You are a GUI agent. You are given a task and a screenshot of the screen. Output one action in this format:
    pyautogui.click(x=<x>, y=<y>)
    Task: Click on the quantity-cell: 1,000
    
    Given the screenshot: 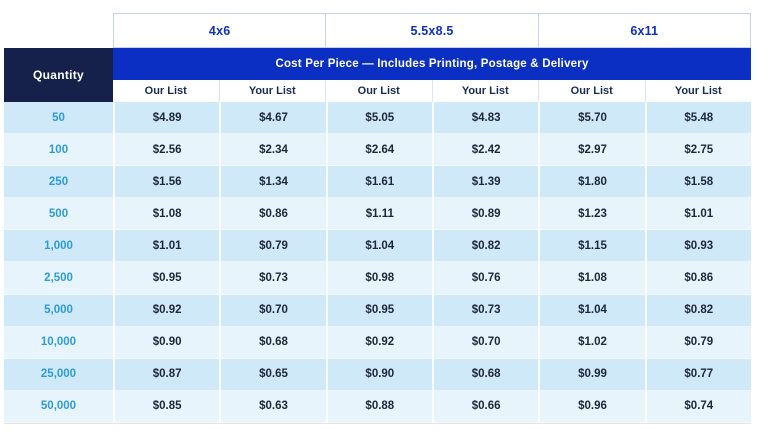 What is the action you would take?
    pyautogui.click(x=58, y=246)
    